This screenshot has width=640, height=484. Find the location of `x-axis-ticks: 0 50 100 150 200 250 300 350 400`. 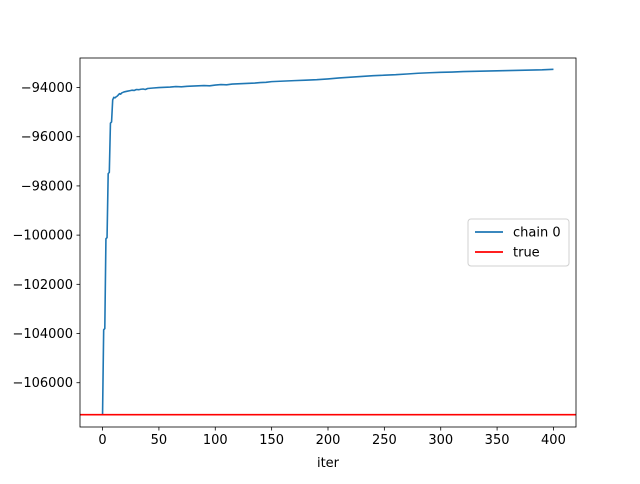

x-axis-ticks: 0 50 100 150 200 250 300 350 400 is located at coordinates (332, 437).